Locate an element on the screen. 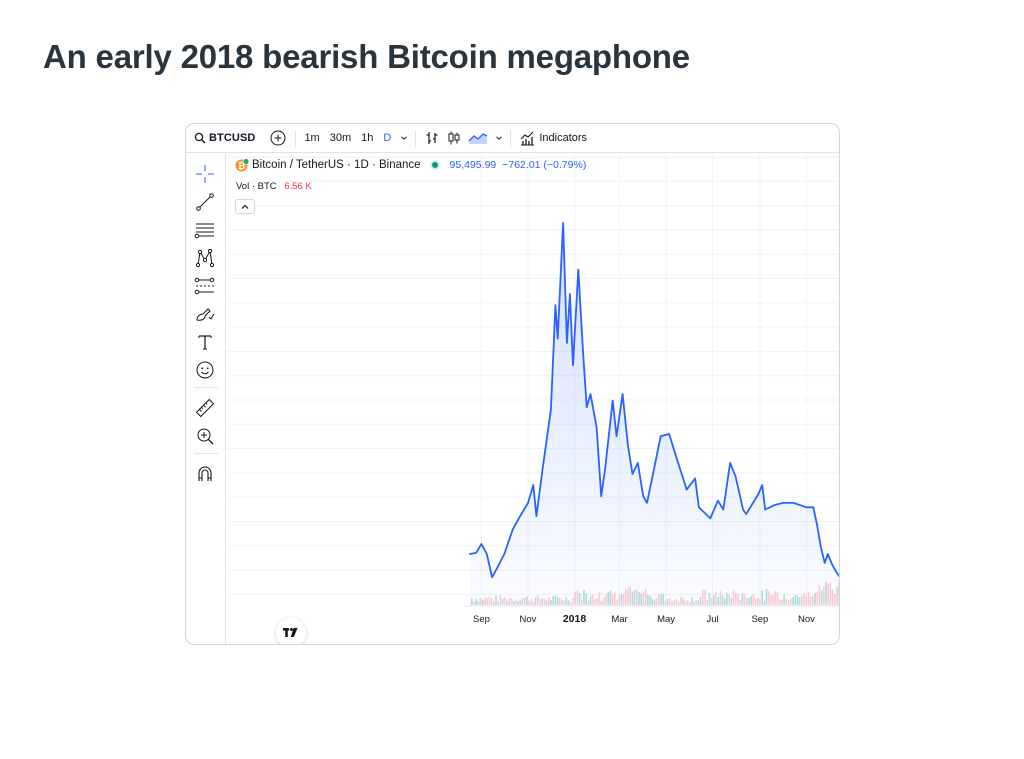 This screenshot has width=1024, height=759. zoom-in-tool is located at coordinates (205, 436).